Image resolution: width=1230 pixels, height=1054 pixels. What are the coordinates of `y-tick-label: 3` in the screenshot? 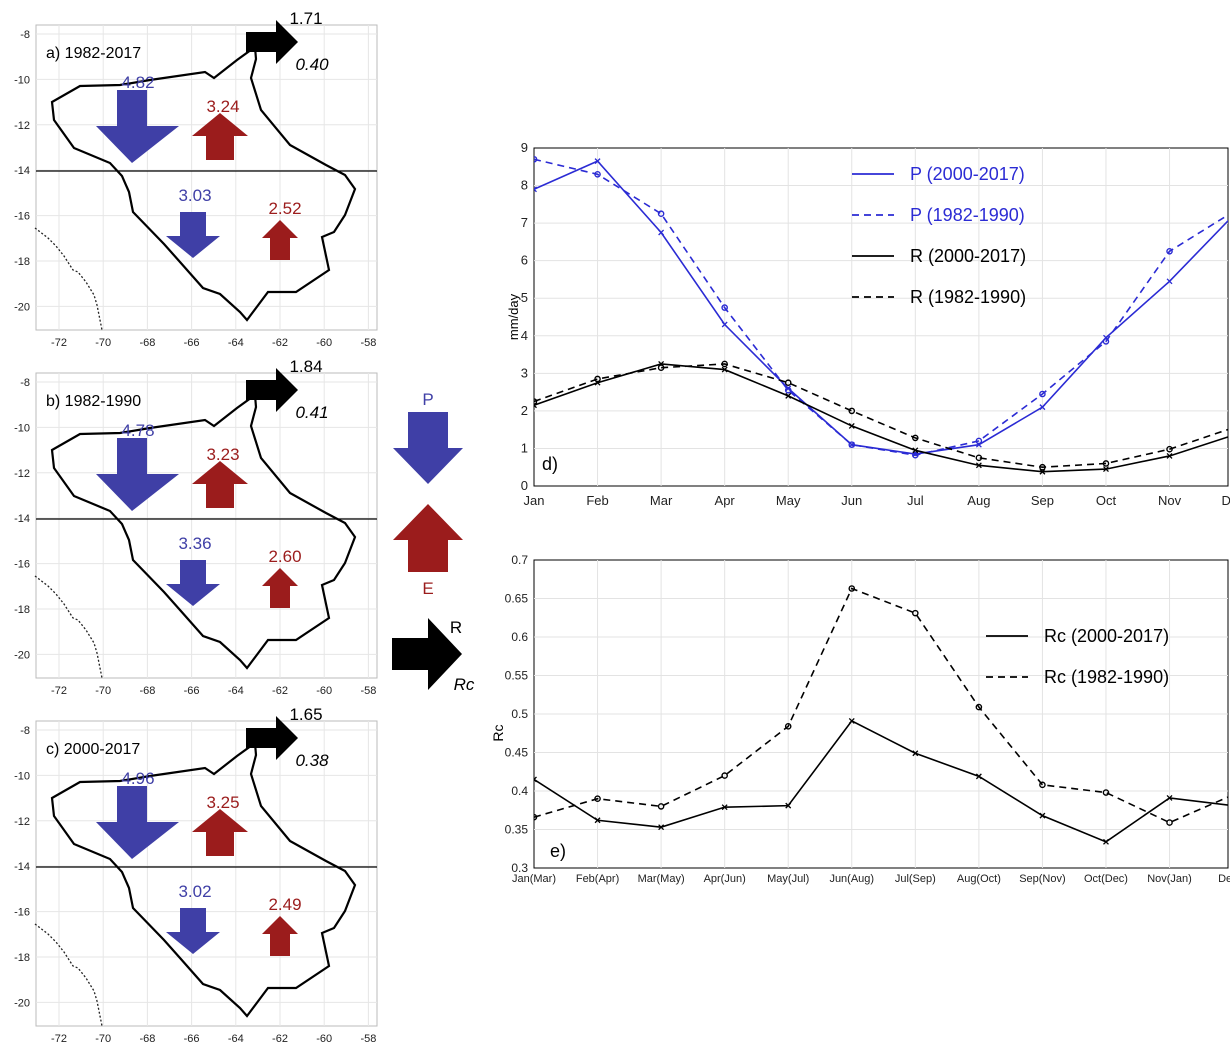 It's located at (524, 372).